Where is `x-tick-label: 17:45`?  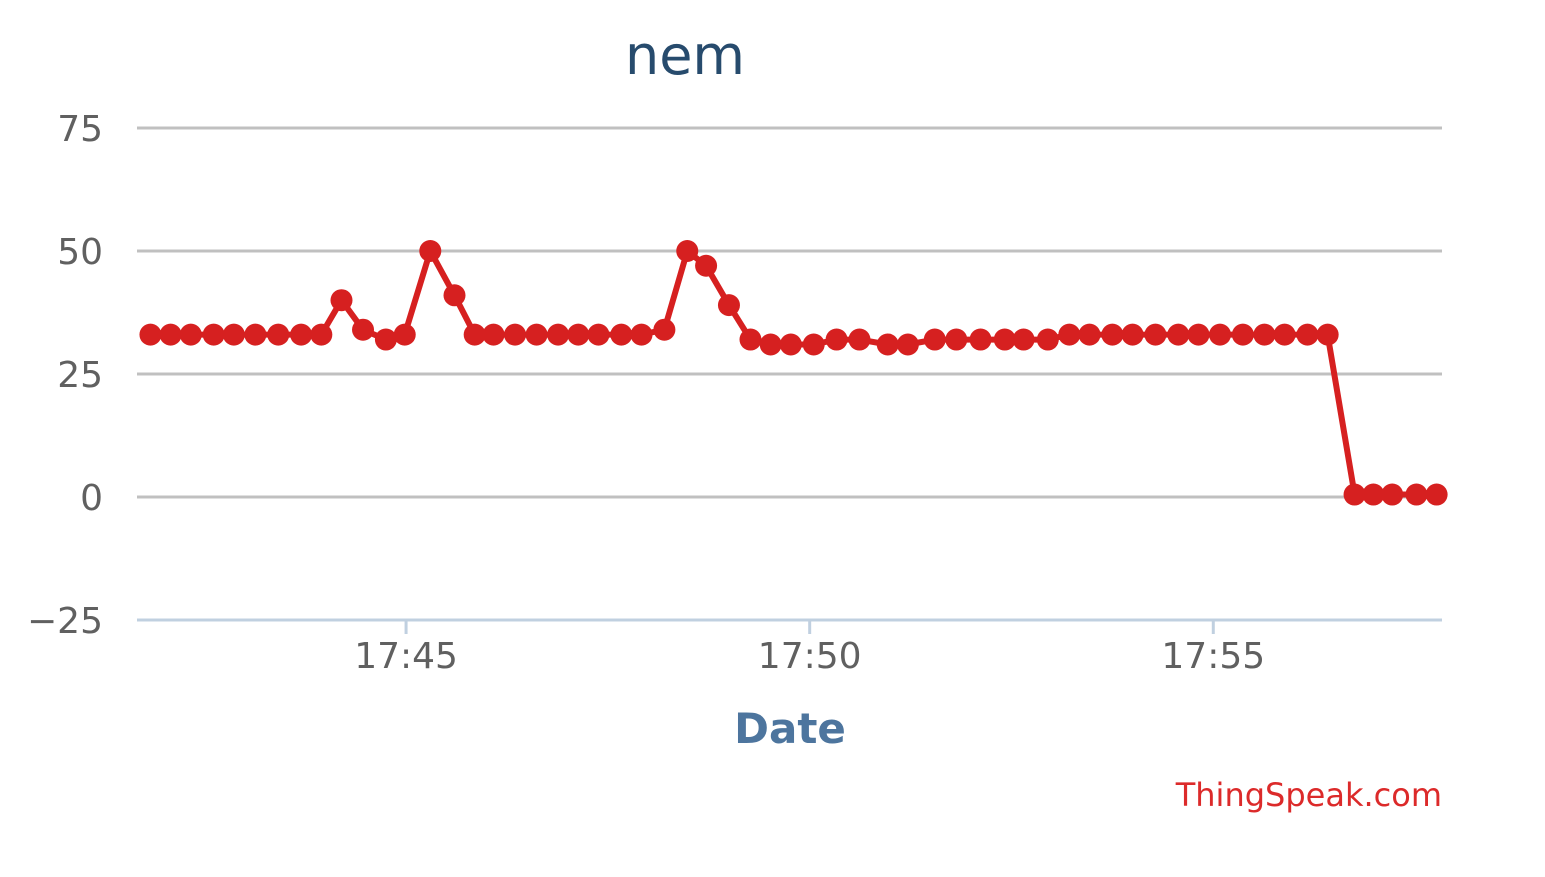 x-tick-label: 17:45 is located at coordinates (406, 656).